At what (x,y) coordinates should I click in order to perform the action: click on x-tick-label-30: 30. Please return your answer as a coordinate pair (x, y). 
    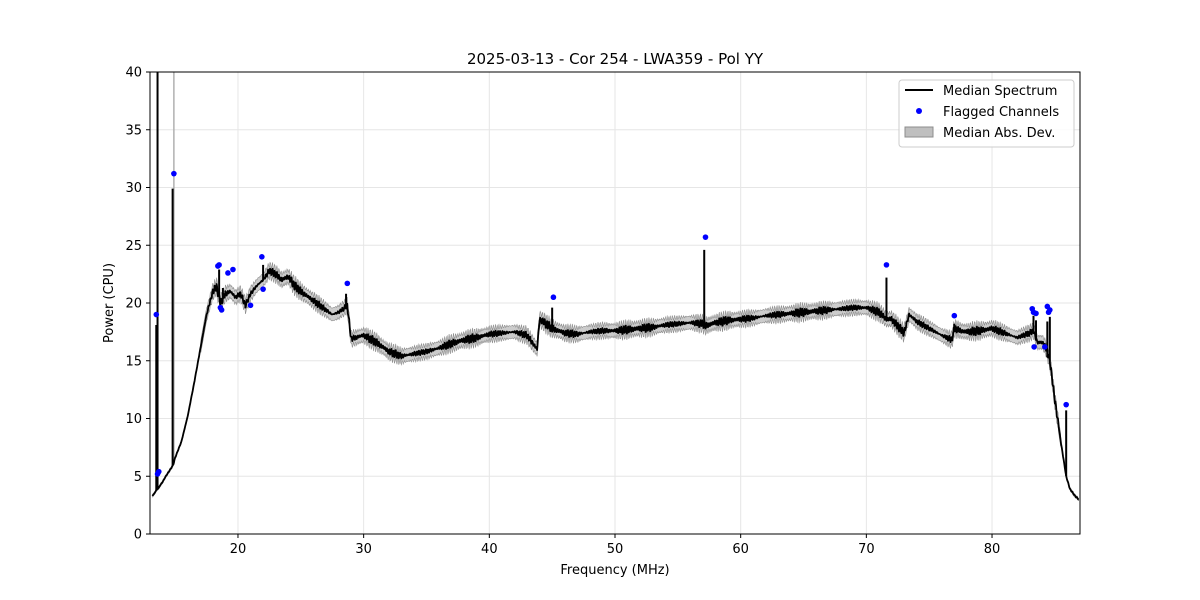
    Looking at the image, I should click on (363, 549).